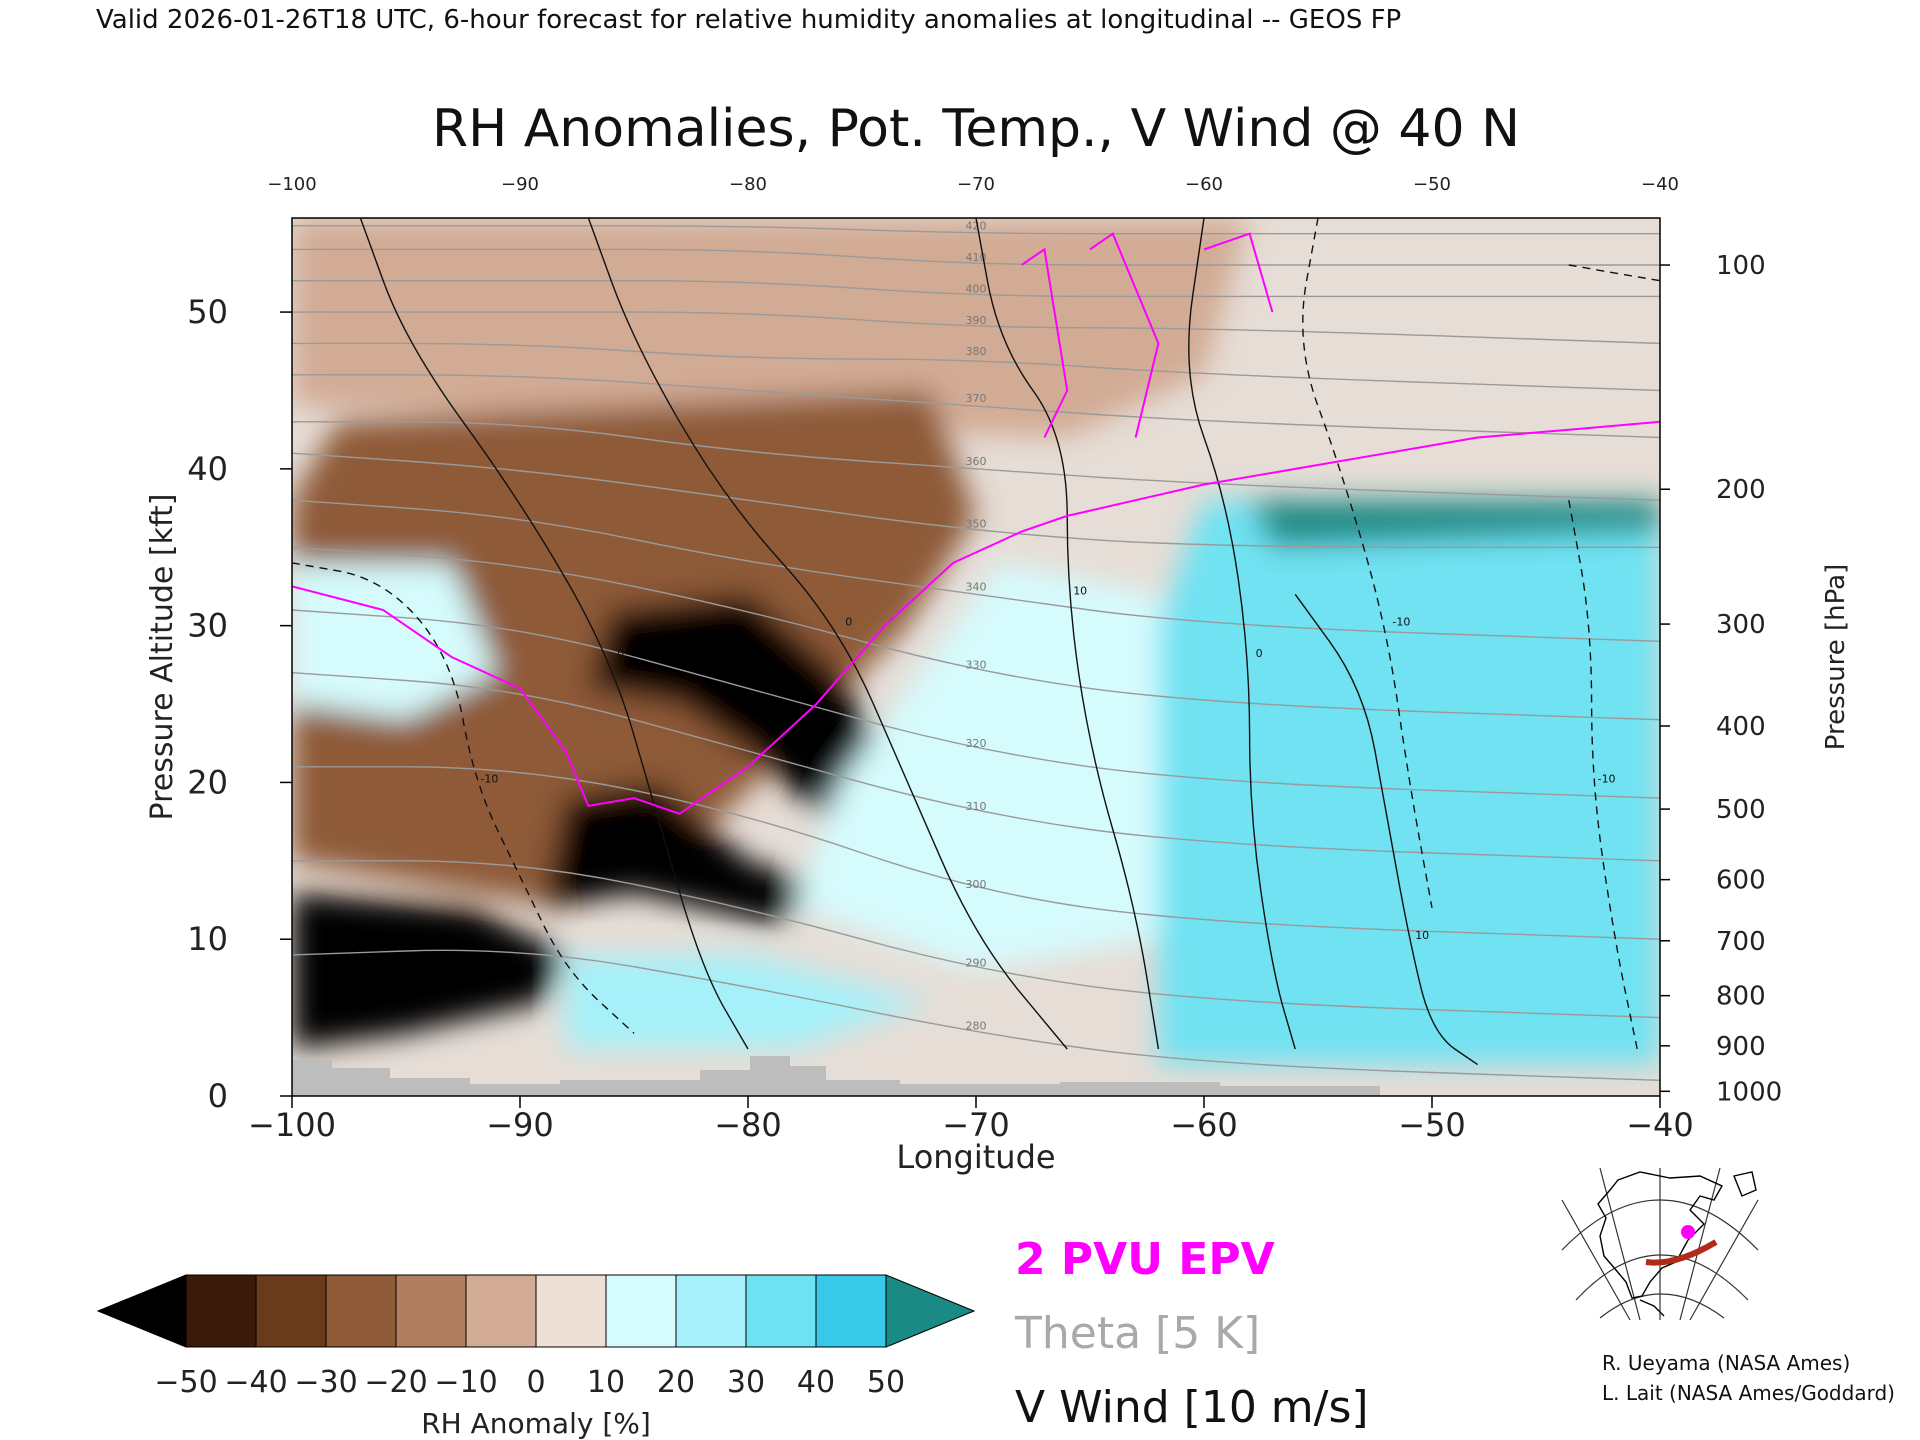  What do you see at coordinates (207, 939) in the screenshot?
I see `y-tick-label-1: 10` at bounding box center [207, 939].